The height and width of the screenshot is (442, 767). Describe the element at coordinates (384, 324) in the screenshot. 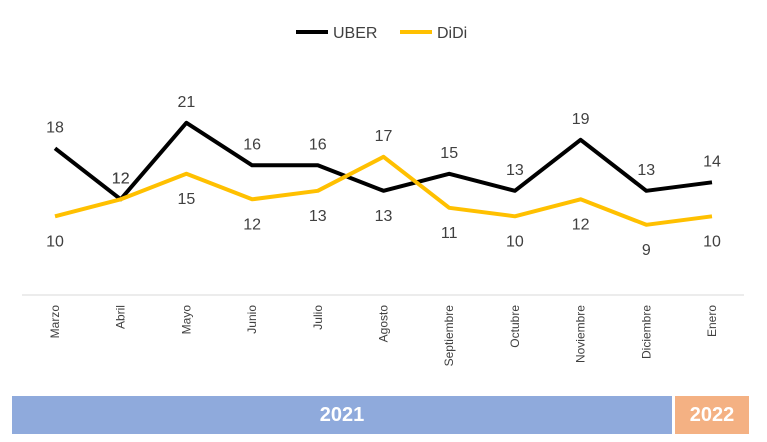

I see `x-tick-agosto: Agosto` at that location.